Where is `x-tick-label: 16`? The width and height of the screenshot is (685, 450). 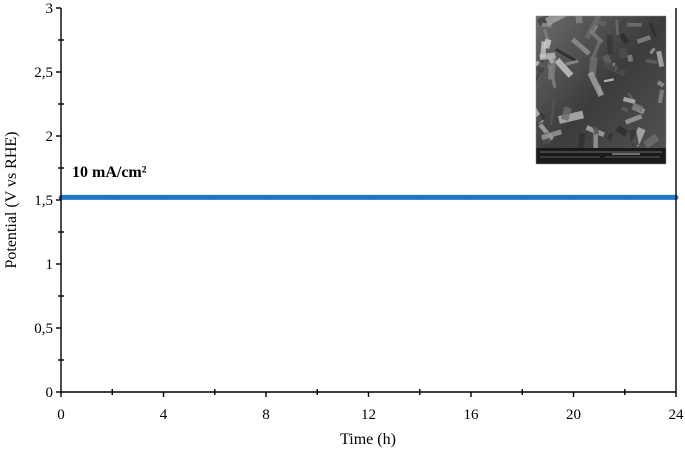 x-tick-label: 16 is located at coordinates (472, 415).